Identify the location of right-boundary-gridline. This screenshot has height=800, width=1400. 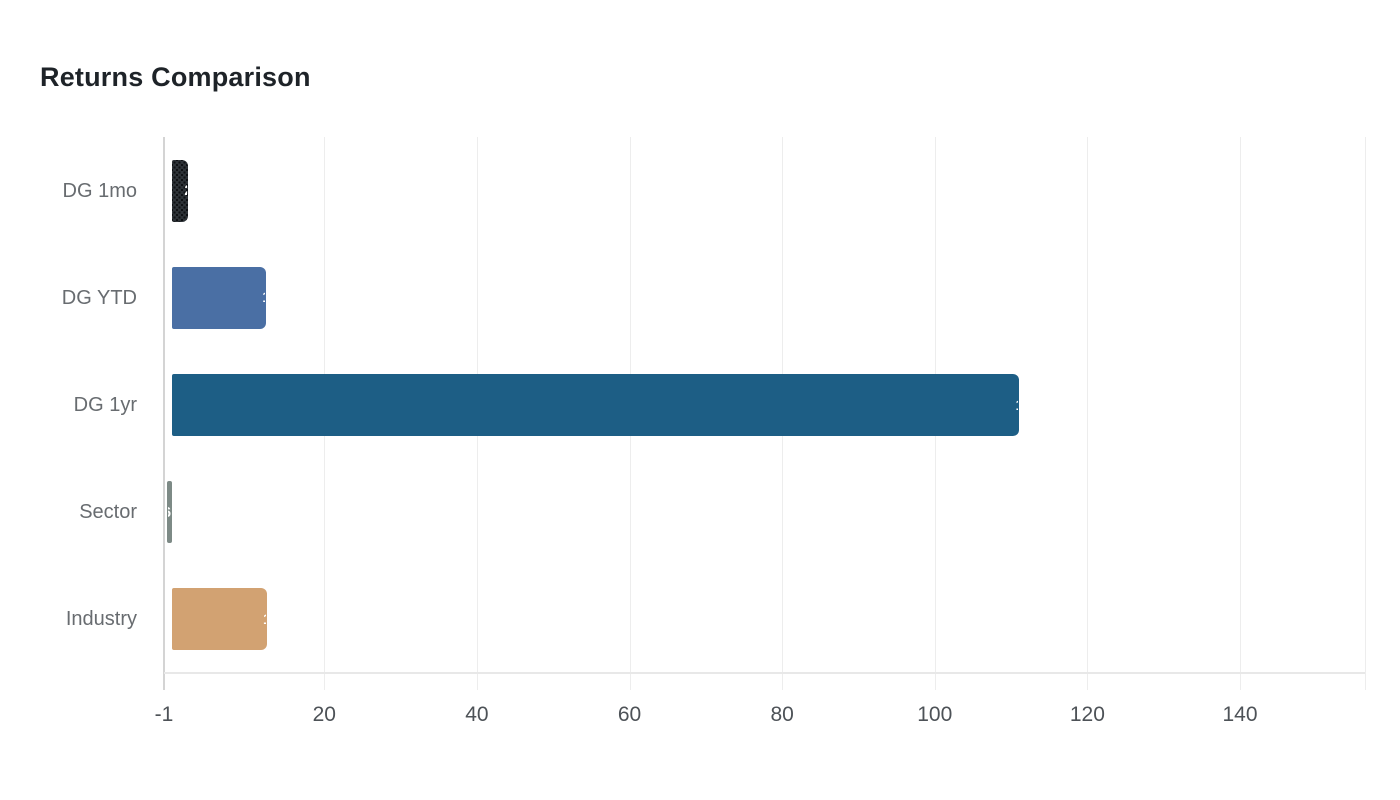
(1365, 413).